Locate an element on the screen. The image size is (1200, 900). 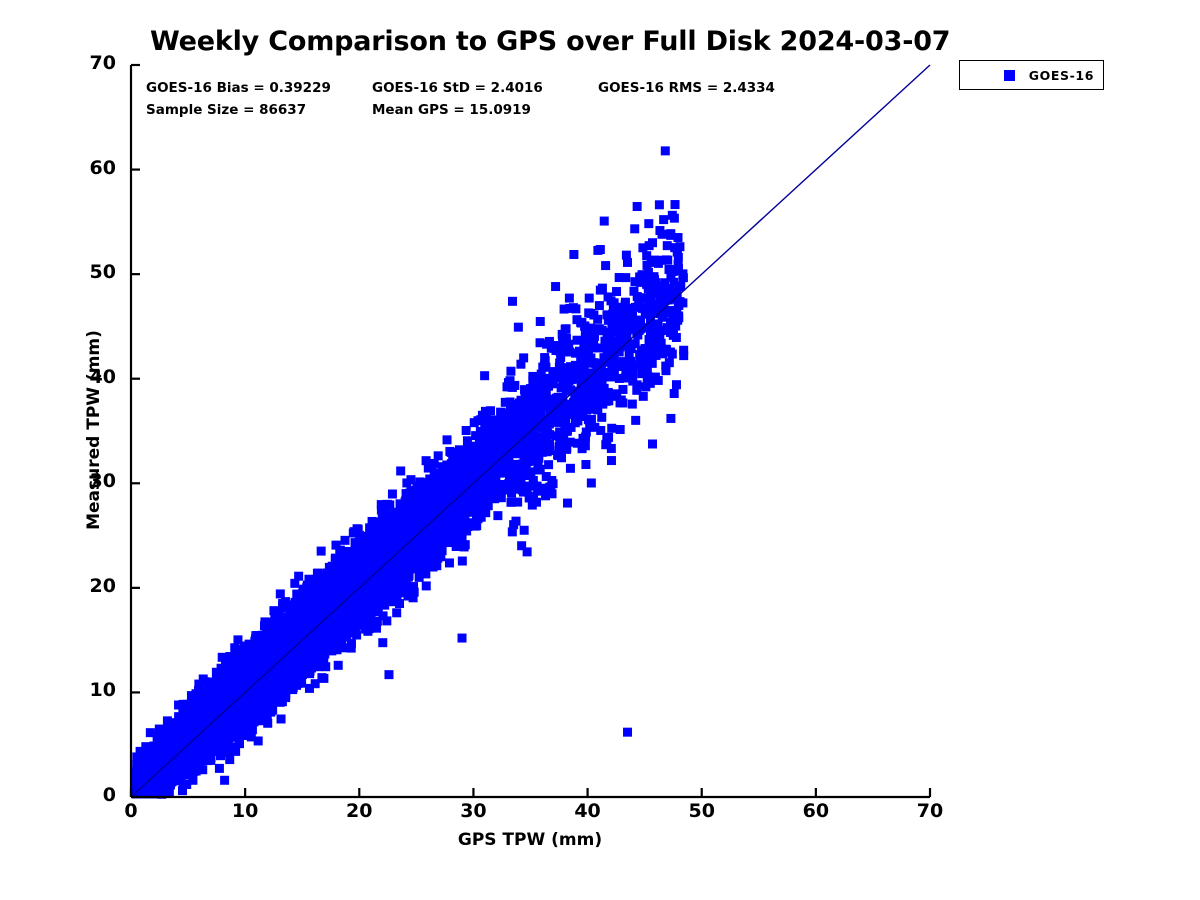
stat-rms: GOES-16 RMS = 2.4334 is located at coordinates (686, 88).